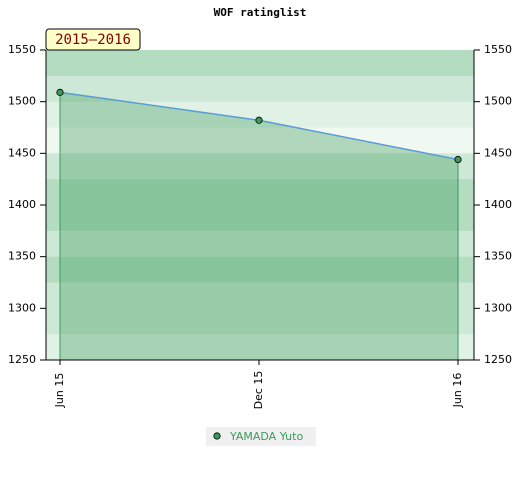 This screenshot has height=480, width=520. What do you see at coordinates (260, 12) in the screenshot?
I see `chart-title: WOF ratinglist` at bounding box center [260, 12].